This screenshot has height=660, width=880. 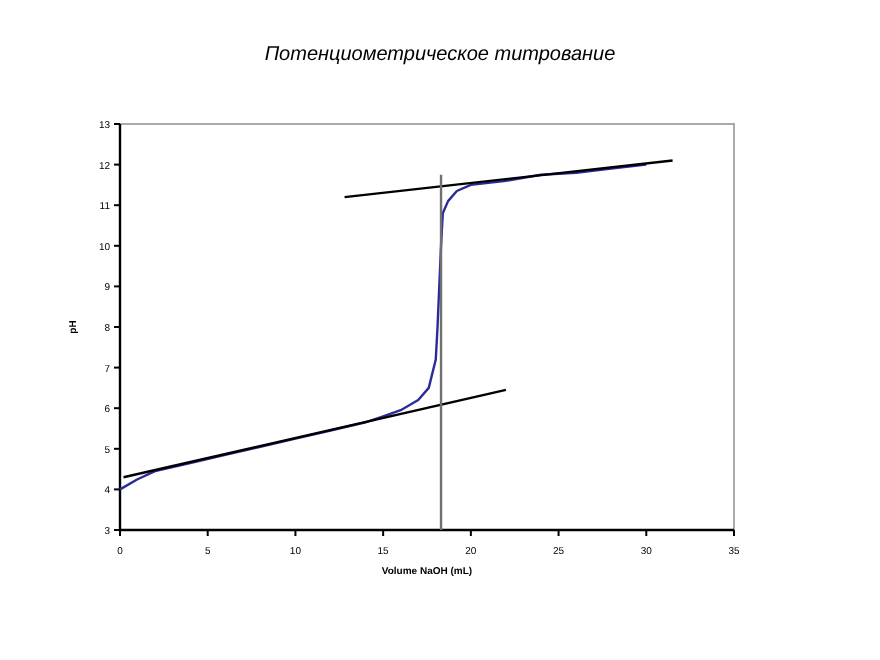 What do you see at coordinates (440, 55) in the screenshot?
I see `chart-title: Потенциометрическое титрование` at bounding box center [440, 55].